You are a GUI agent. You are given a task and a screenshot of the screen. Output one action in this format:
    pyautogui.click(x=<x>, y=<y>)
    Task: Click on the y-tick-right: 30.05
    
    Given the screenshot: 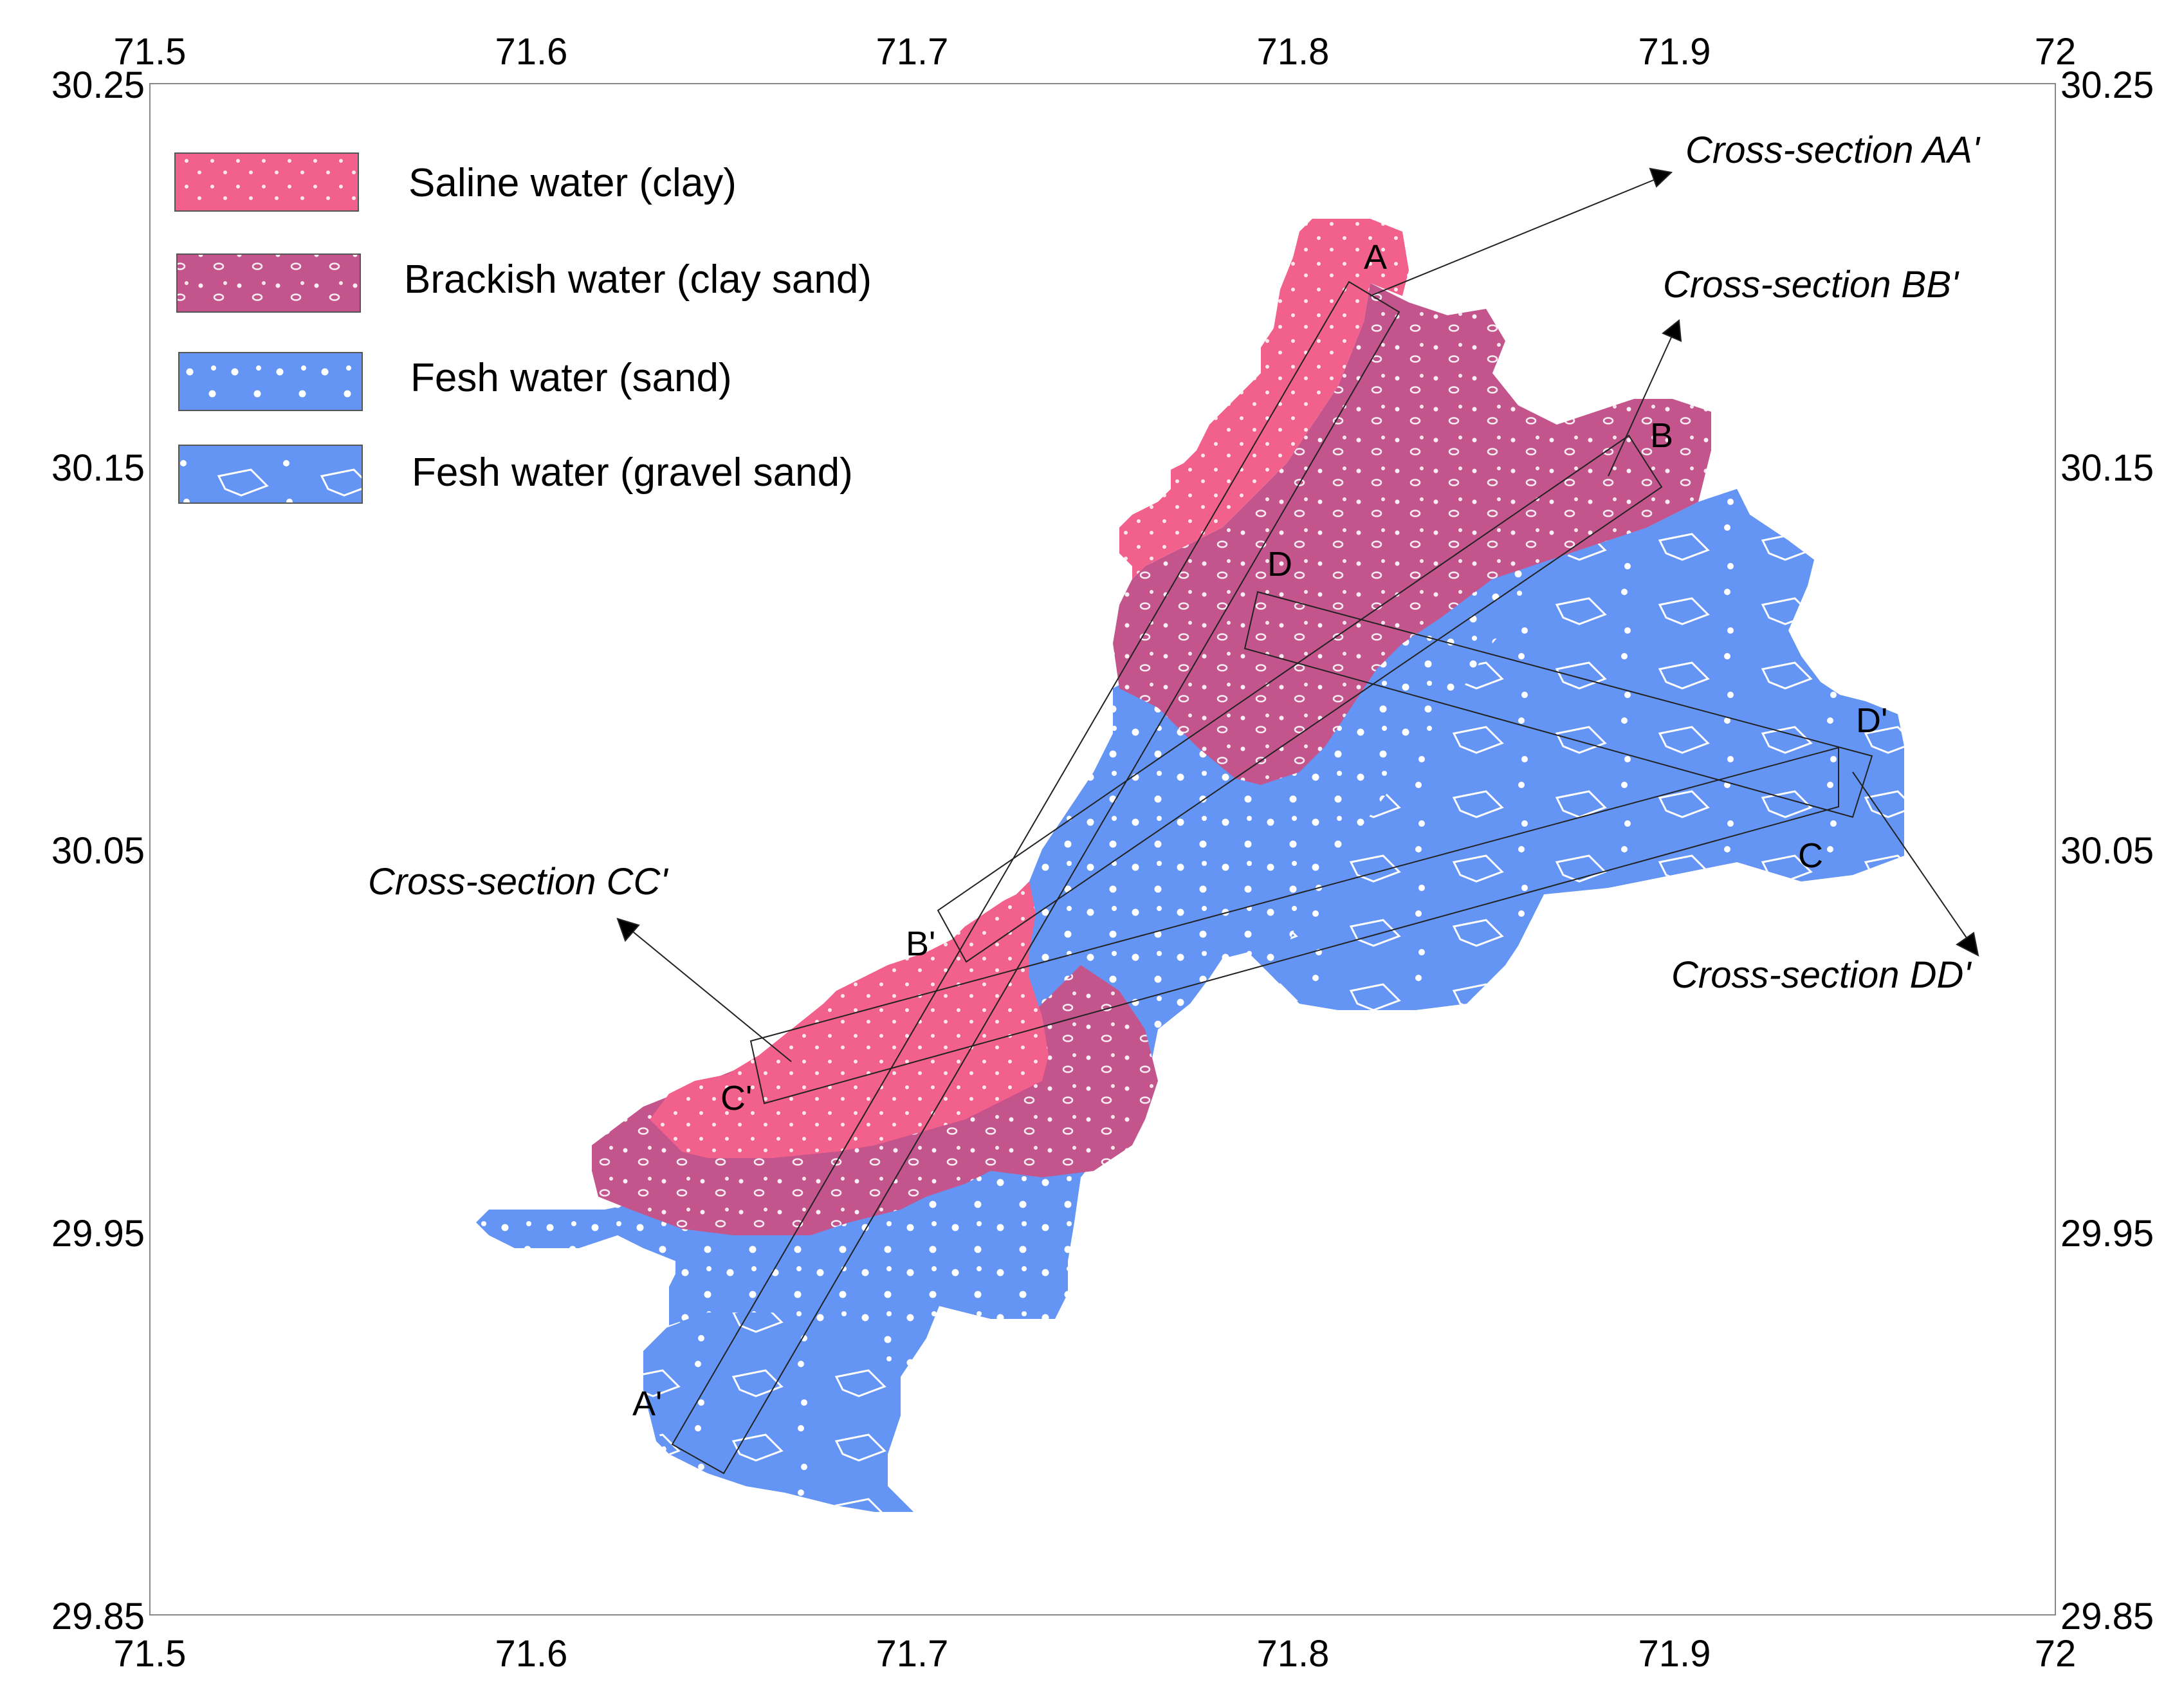 What is the action you would take?
    pyautogui.click(x=2107, y=851)
    